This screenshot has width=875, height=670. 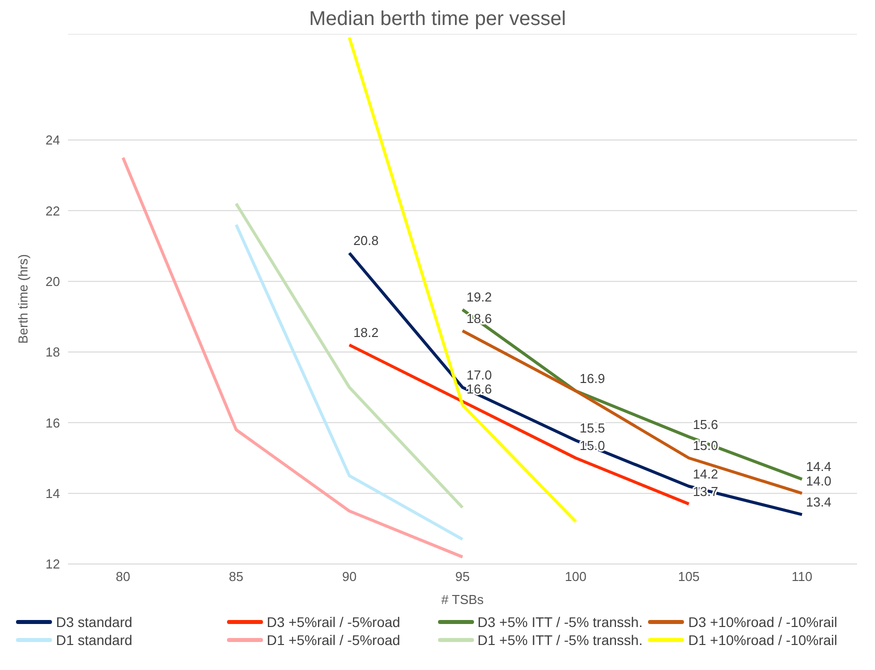 What do you see at coordinates (479, 374) in the screenshot?
I see `data-label: 17.0` at bounding box center [479, 374].